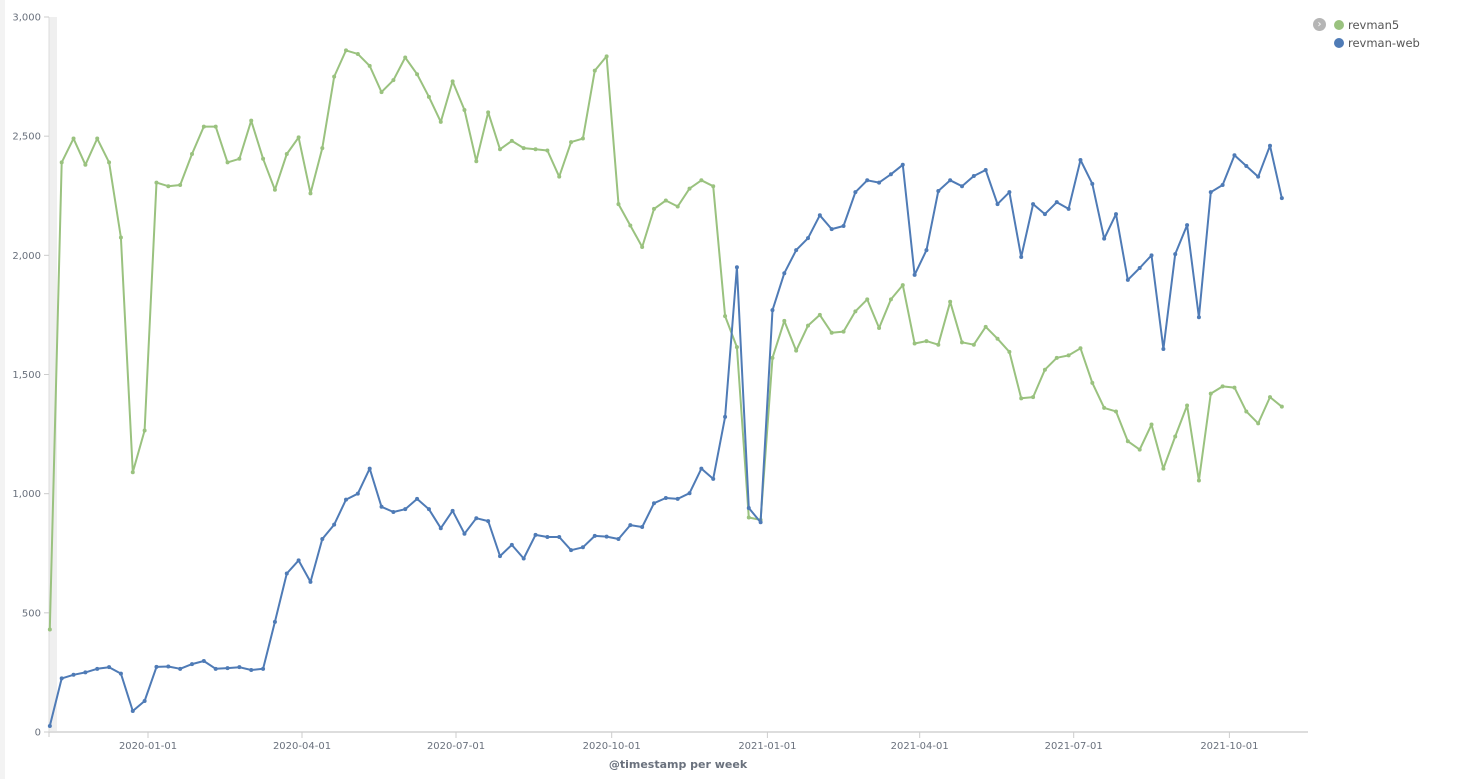 This screenshot has width=1471, height=779. Describe the element at coordinates (1319, 24) in the screenshot. I see `chevron-right-circle-icon: ›` at that location.